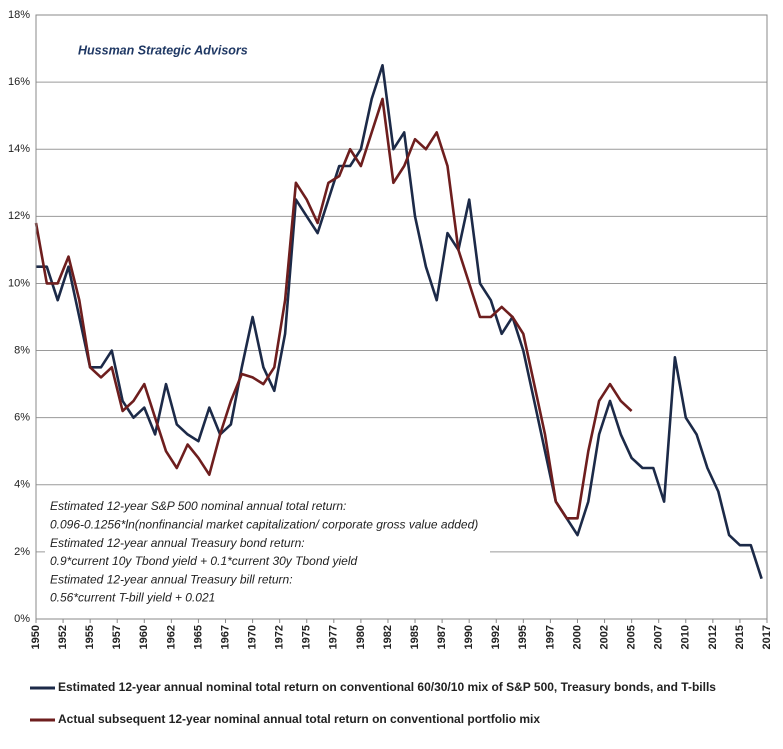  Describe the element at coordinates (22, 350) in the screenshot. I see `y-tick-label: 8%` at that location.